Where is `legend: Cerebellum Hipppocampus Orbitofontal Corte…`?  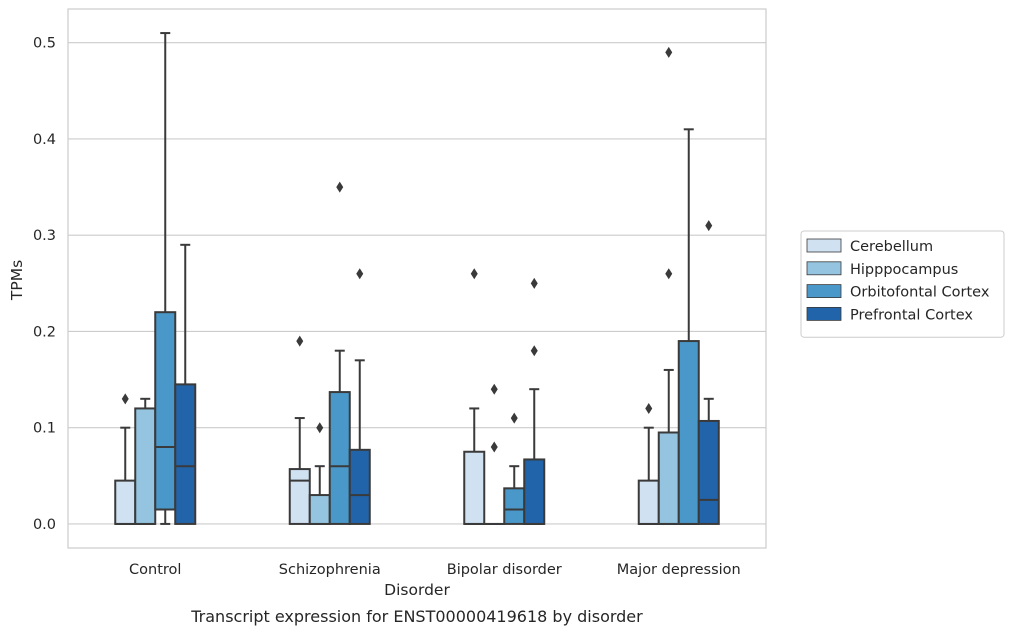 legend: Cerebellum Hipppocampus Orbitofontal Corte… is located at coordinates (902, 284).